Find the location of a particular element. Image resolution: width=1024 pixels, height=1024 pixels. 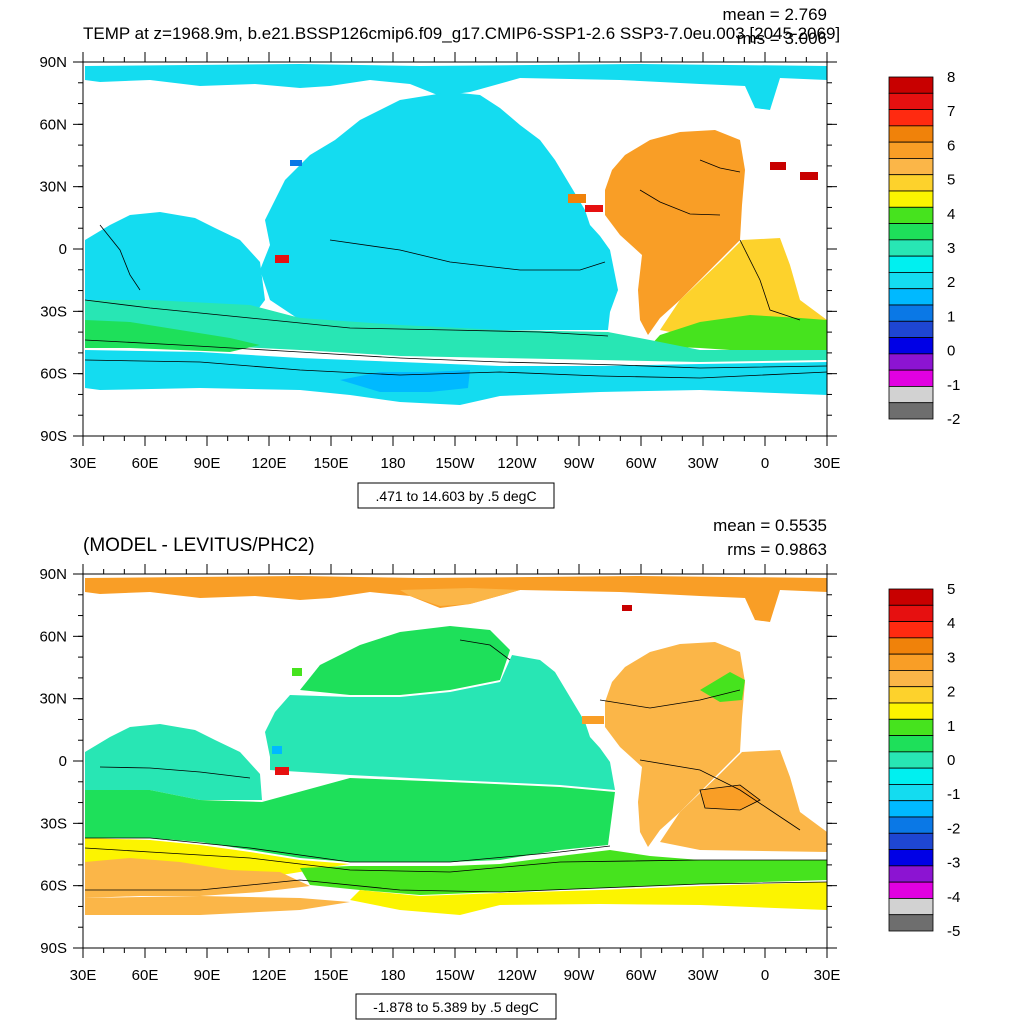

colorbar-label: -5 is located at coordinates (953, 931).